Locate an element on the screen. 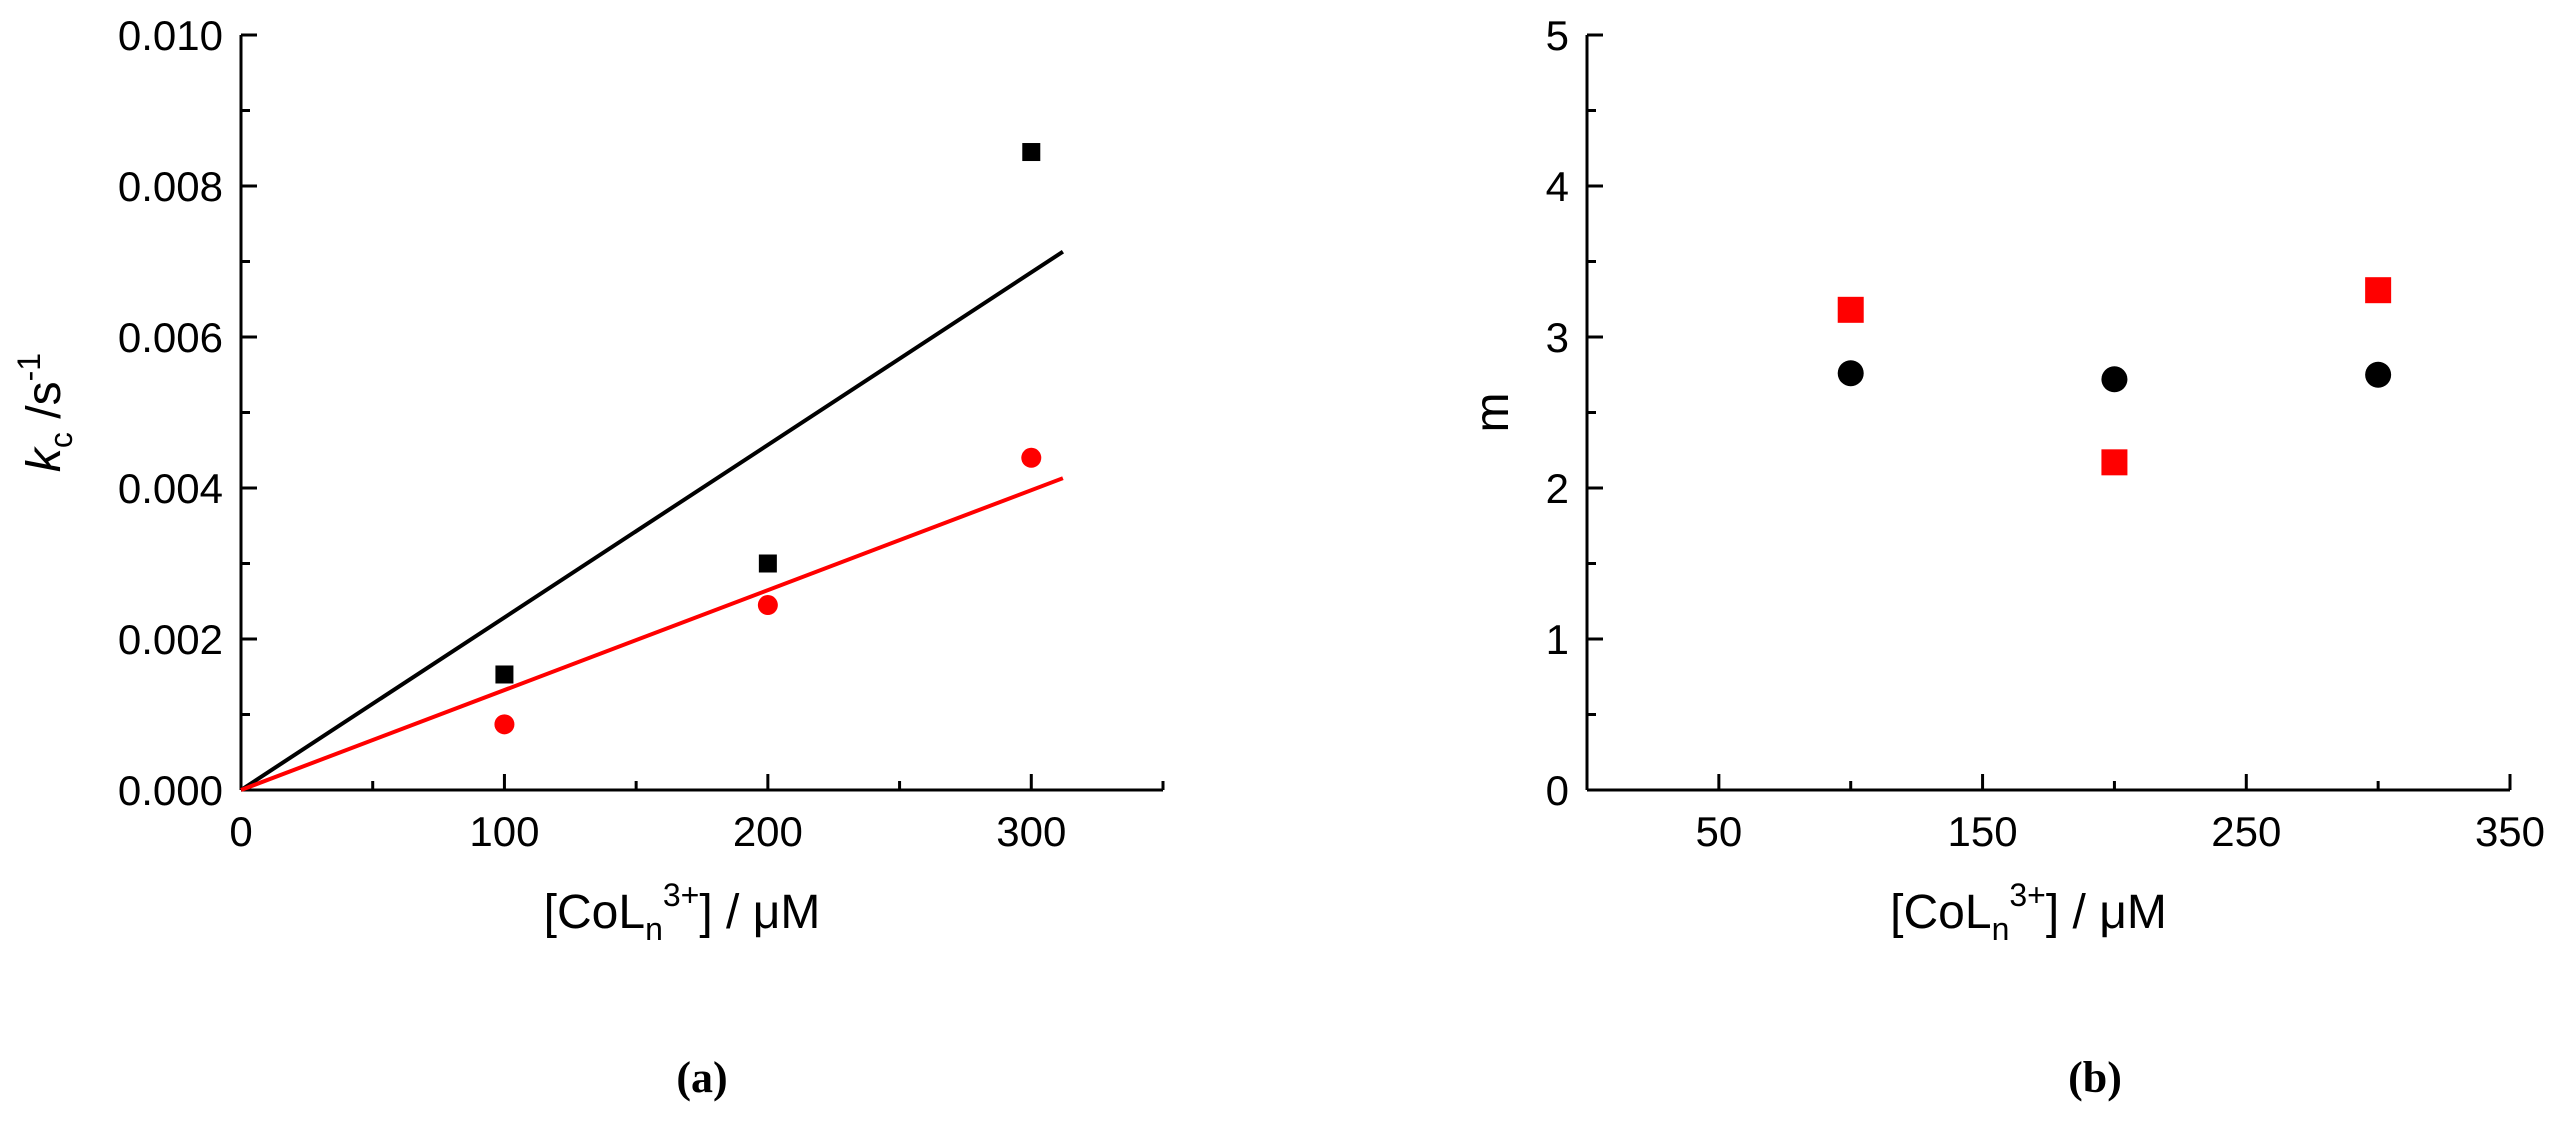  x-tick-label: 100 is located at coordinates (504, 831).